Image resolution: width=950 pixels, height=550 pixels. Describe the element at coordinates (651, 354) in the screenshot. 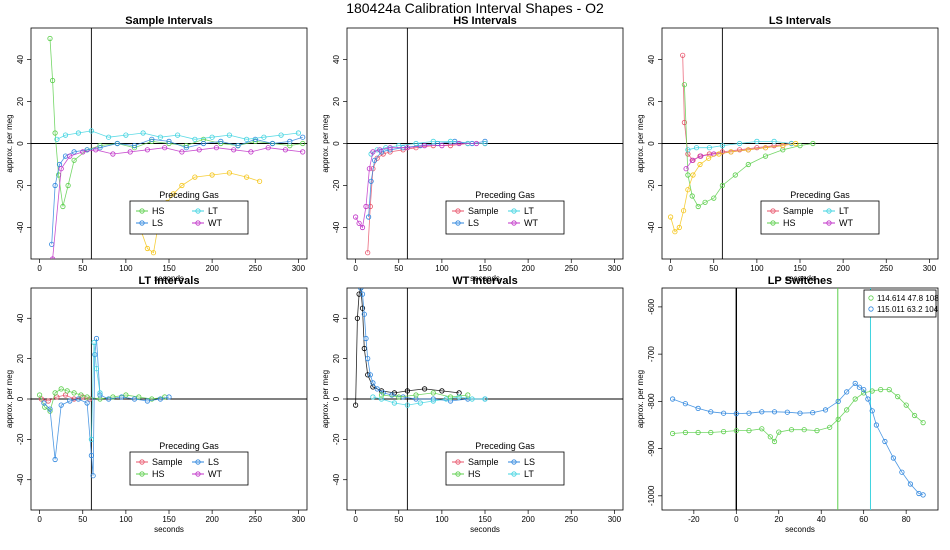

I see `y-tick-label: -700` at that location.